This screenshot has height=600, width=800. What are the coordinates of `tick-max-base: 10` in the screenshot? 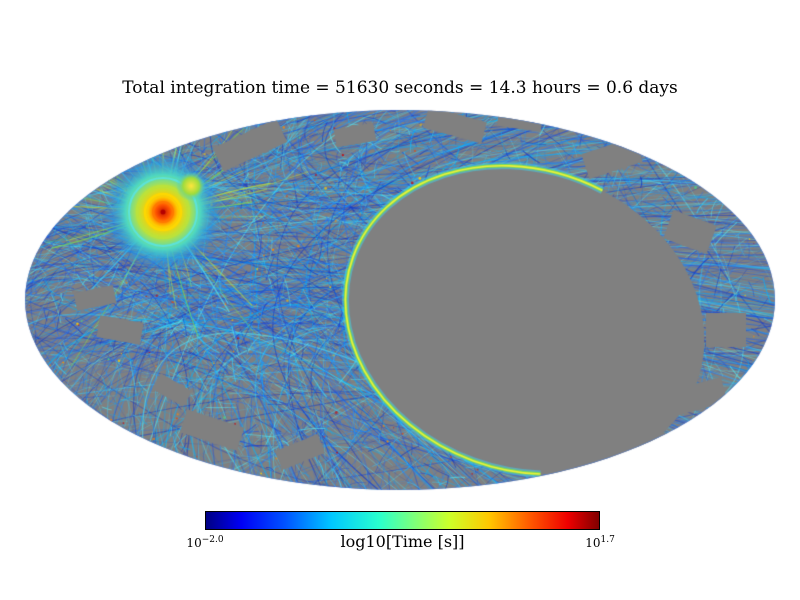 It's located at (593, 543).